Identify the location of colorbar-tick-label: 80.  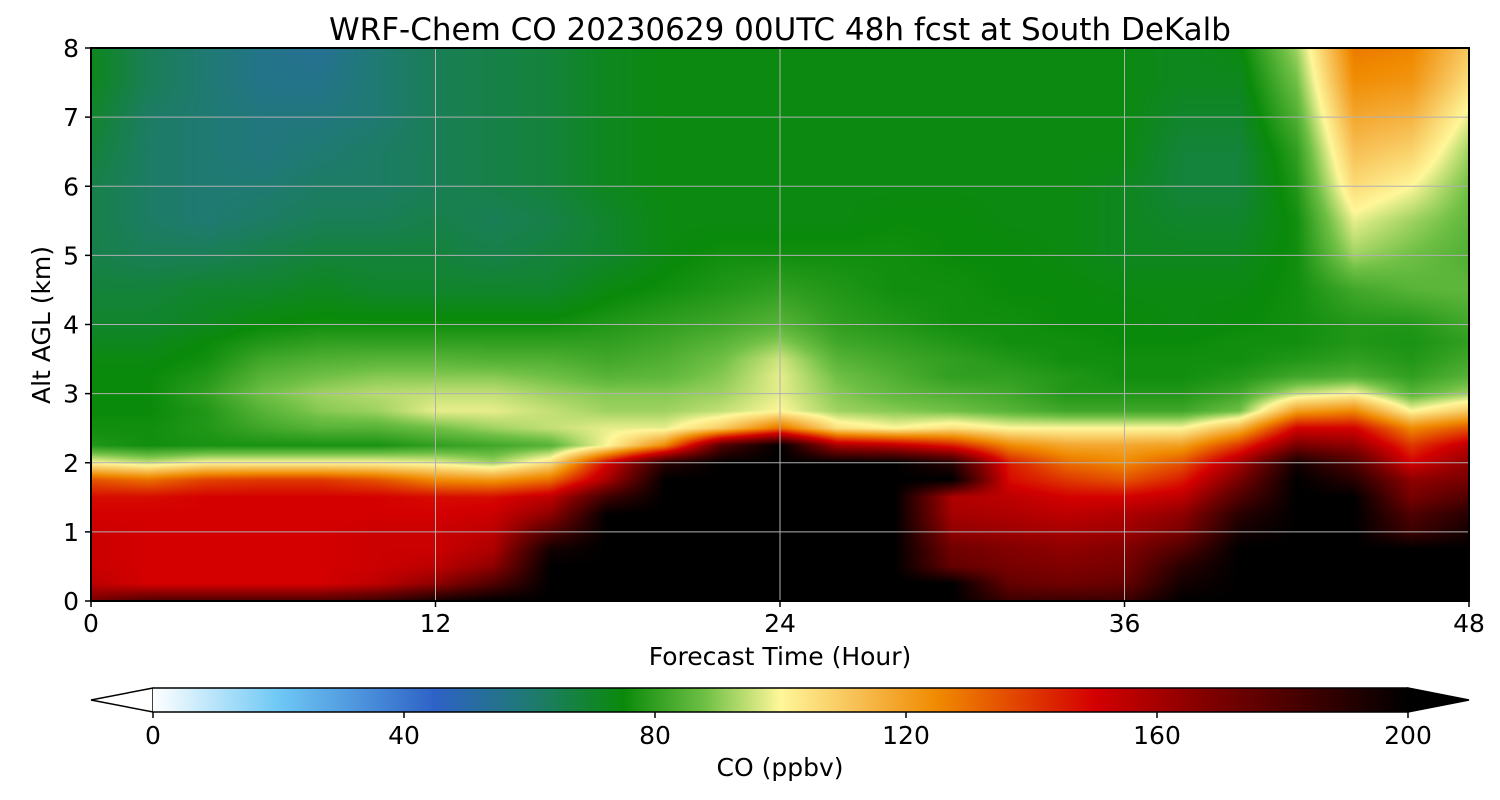
(655, 735).